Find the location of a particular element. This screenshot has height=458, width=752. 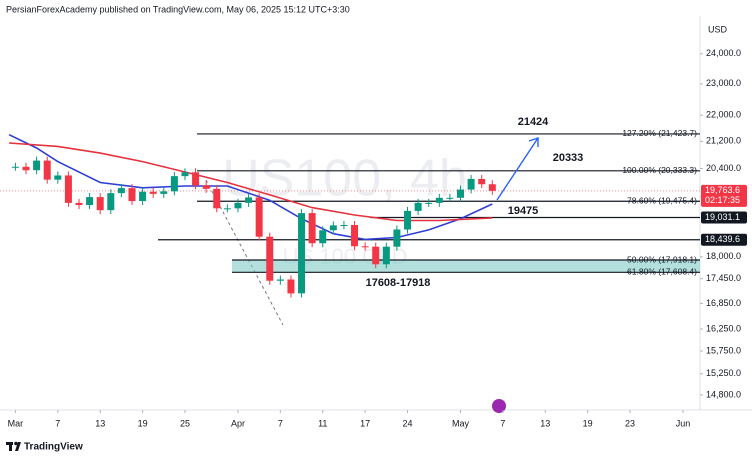

y-tick-label: 17,450.0 is located at coordinates (723, 278).